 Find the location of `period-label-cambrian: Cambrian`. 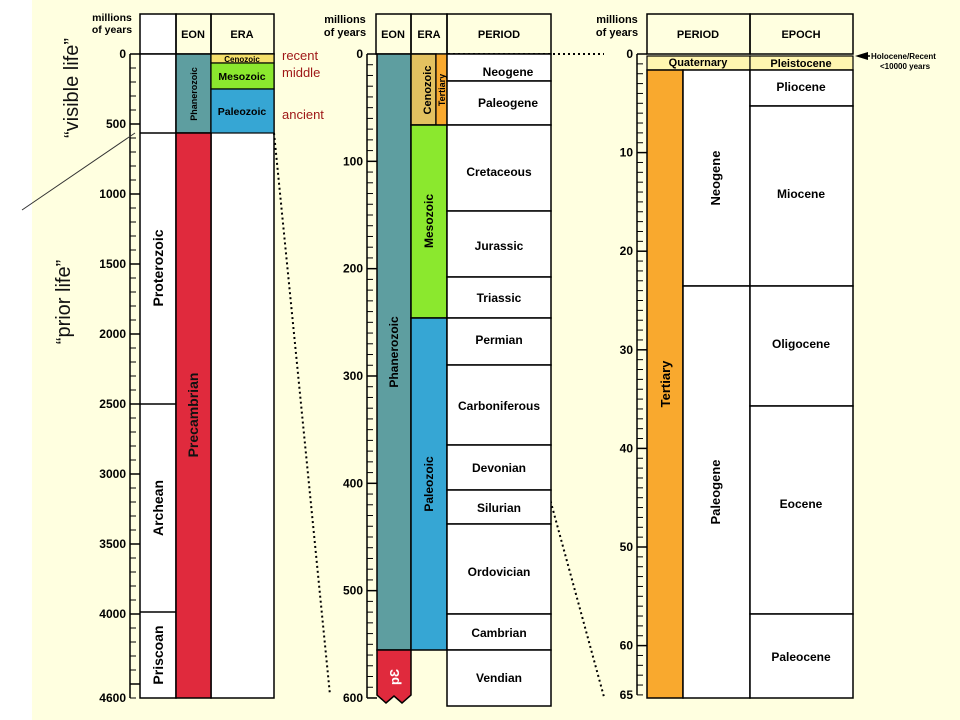

period-label-cambrian: Cambrian is located at coordinates (498, 633).